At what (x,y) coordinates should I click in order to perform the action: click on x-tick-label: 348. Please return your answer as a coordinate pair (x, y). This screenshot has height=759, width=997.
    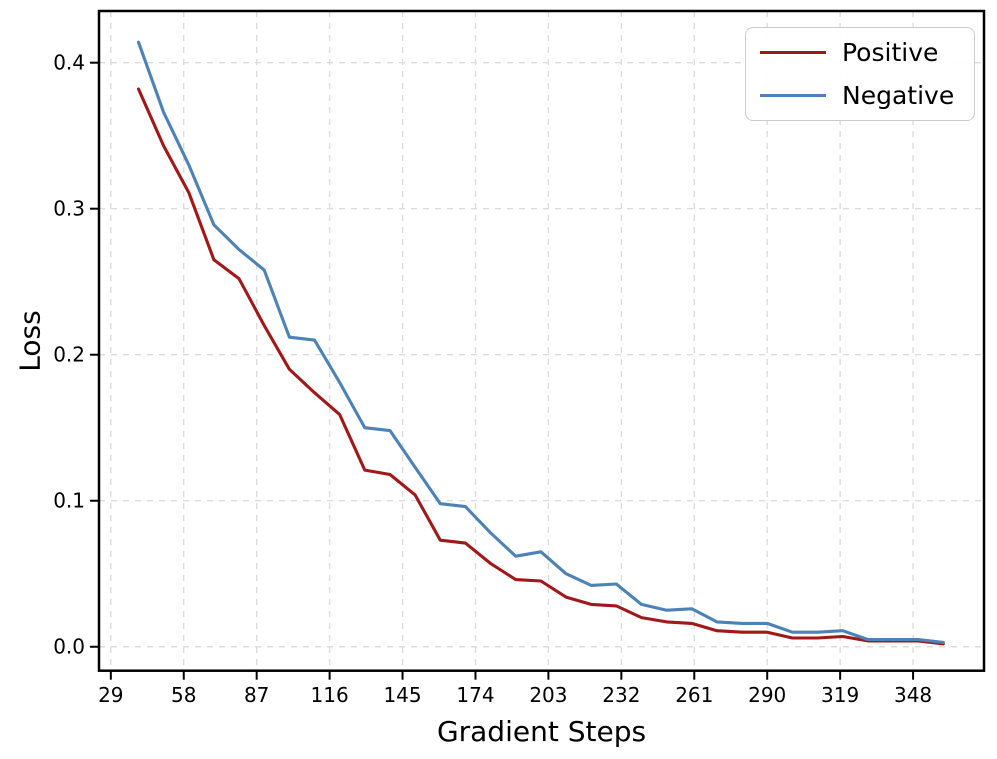
    Looking at the image, I should click on (913, 695).